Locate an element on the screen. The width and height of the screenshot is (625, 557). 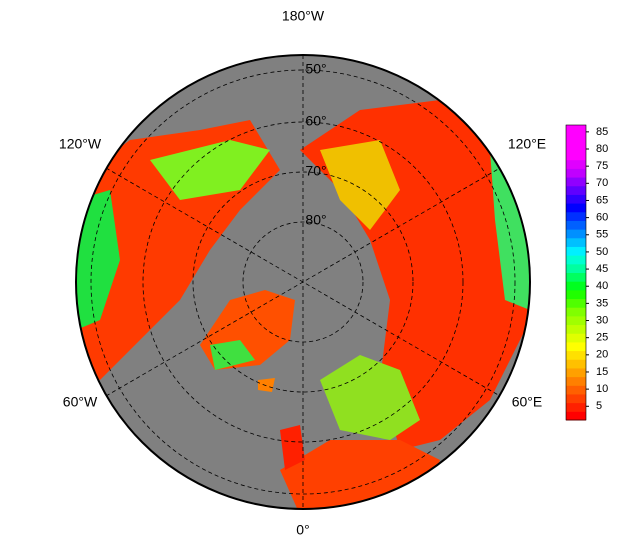
colorbar-tick-label: 55 is located at coordinates (602, 235).